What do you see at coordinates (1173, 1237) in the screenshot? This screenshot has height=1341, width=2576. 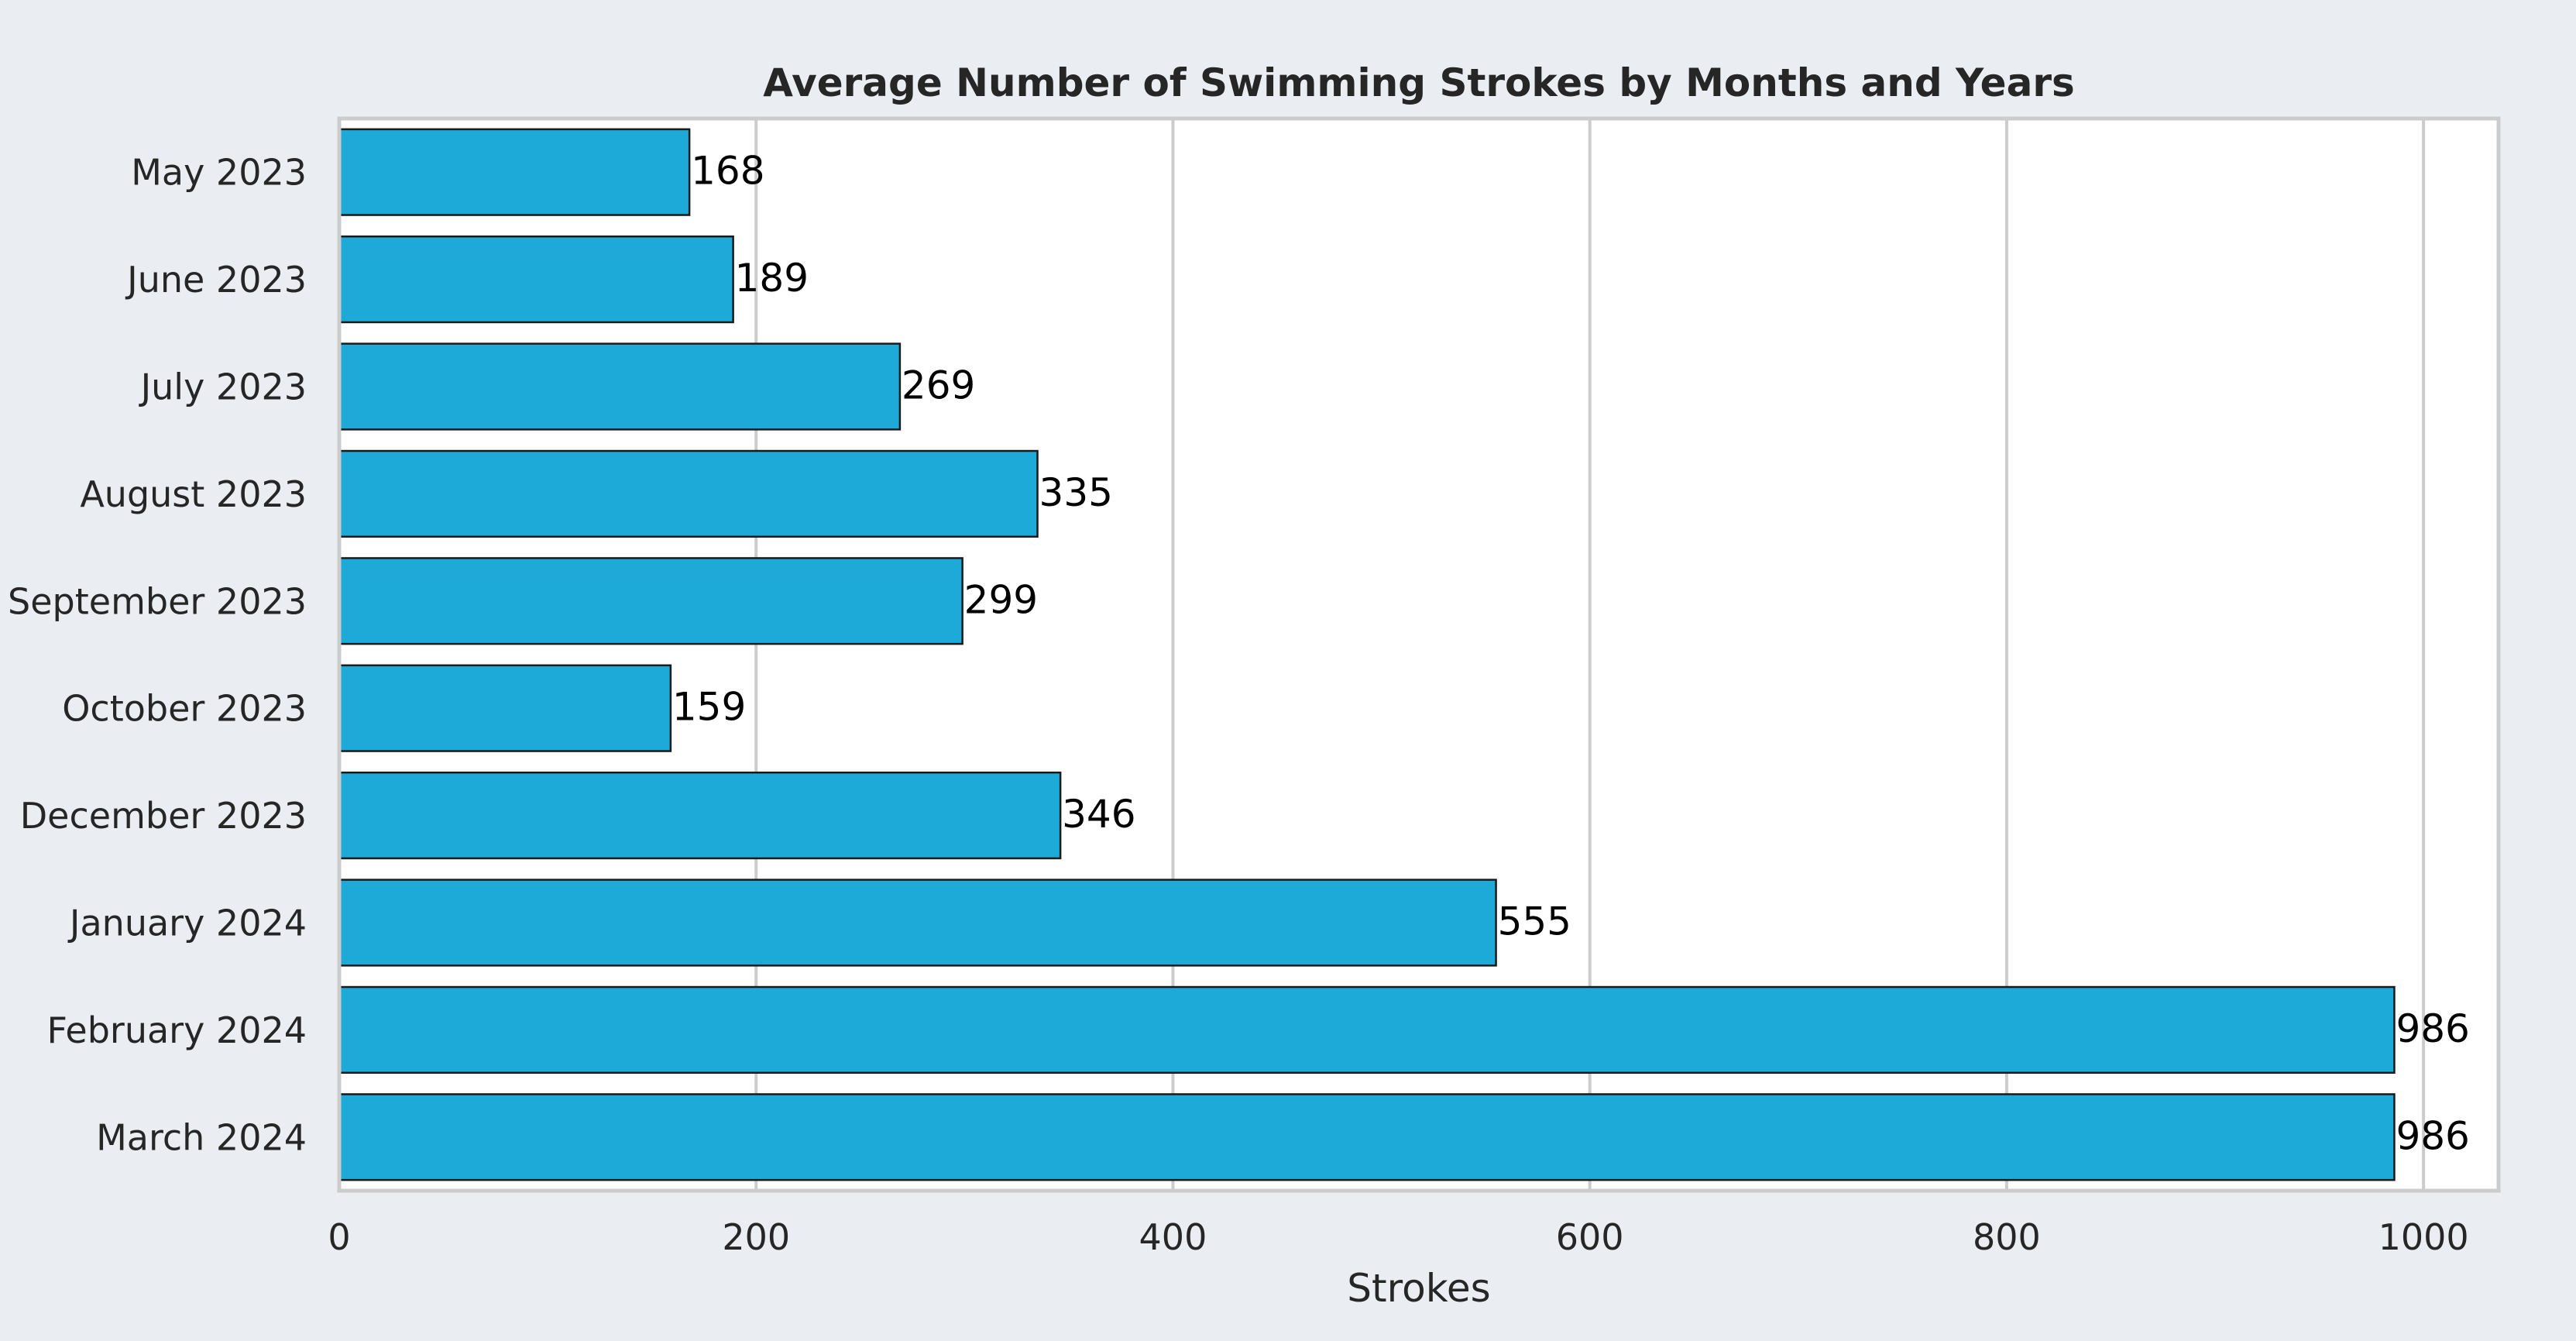 I see `x-tick-label: 400` at bounding box center [1173, 1237].